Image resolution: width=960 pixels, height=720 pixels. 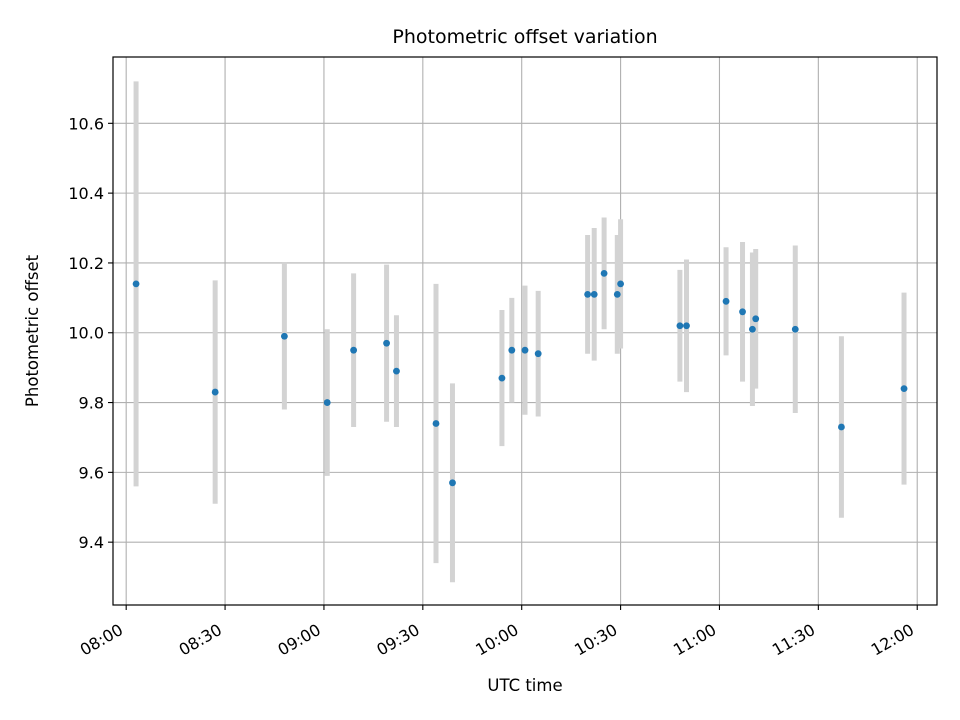 What do you see at coordinates (91, 472) in the screenshot?
I see `y-tick-label: 9.6` at bounding box center [91, 472].